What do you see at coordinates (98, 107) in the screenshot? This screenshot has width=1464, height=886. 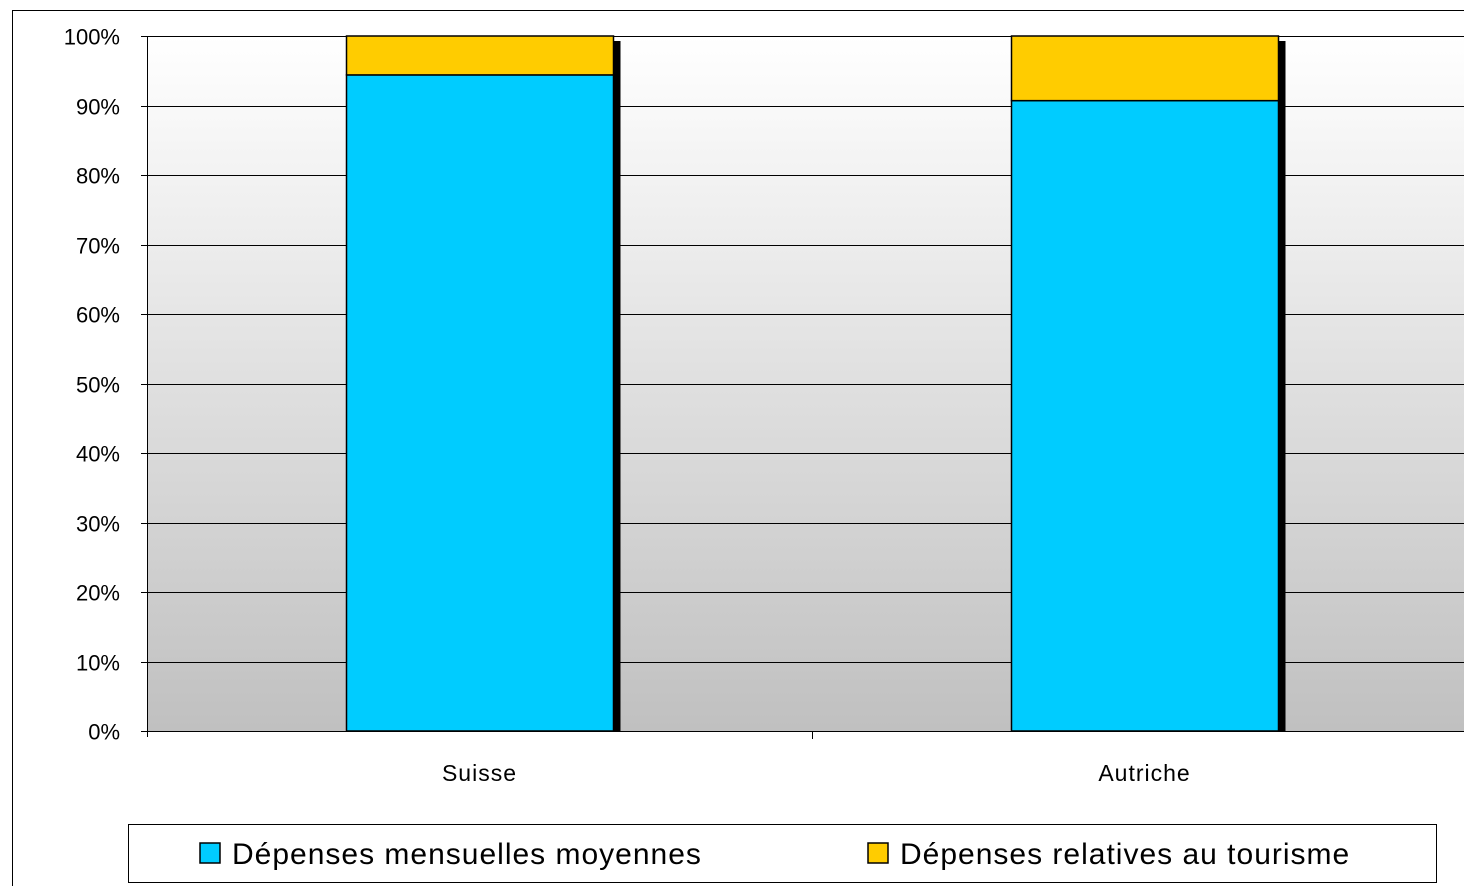 I see `y-tick-label: 90%` at bounding box center [98, 107].